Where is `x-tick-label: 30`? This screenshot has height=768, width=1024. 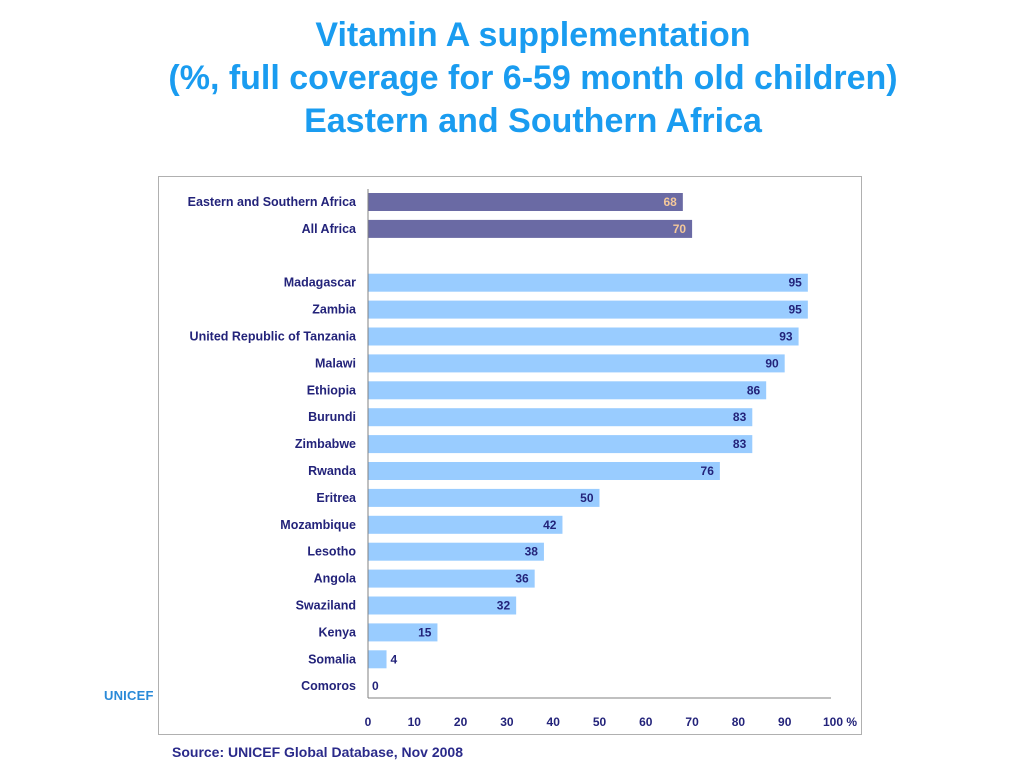
x-tick-label: 30 is located at coordinates (507, 722).